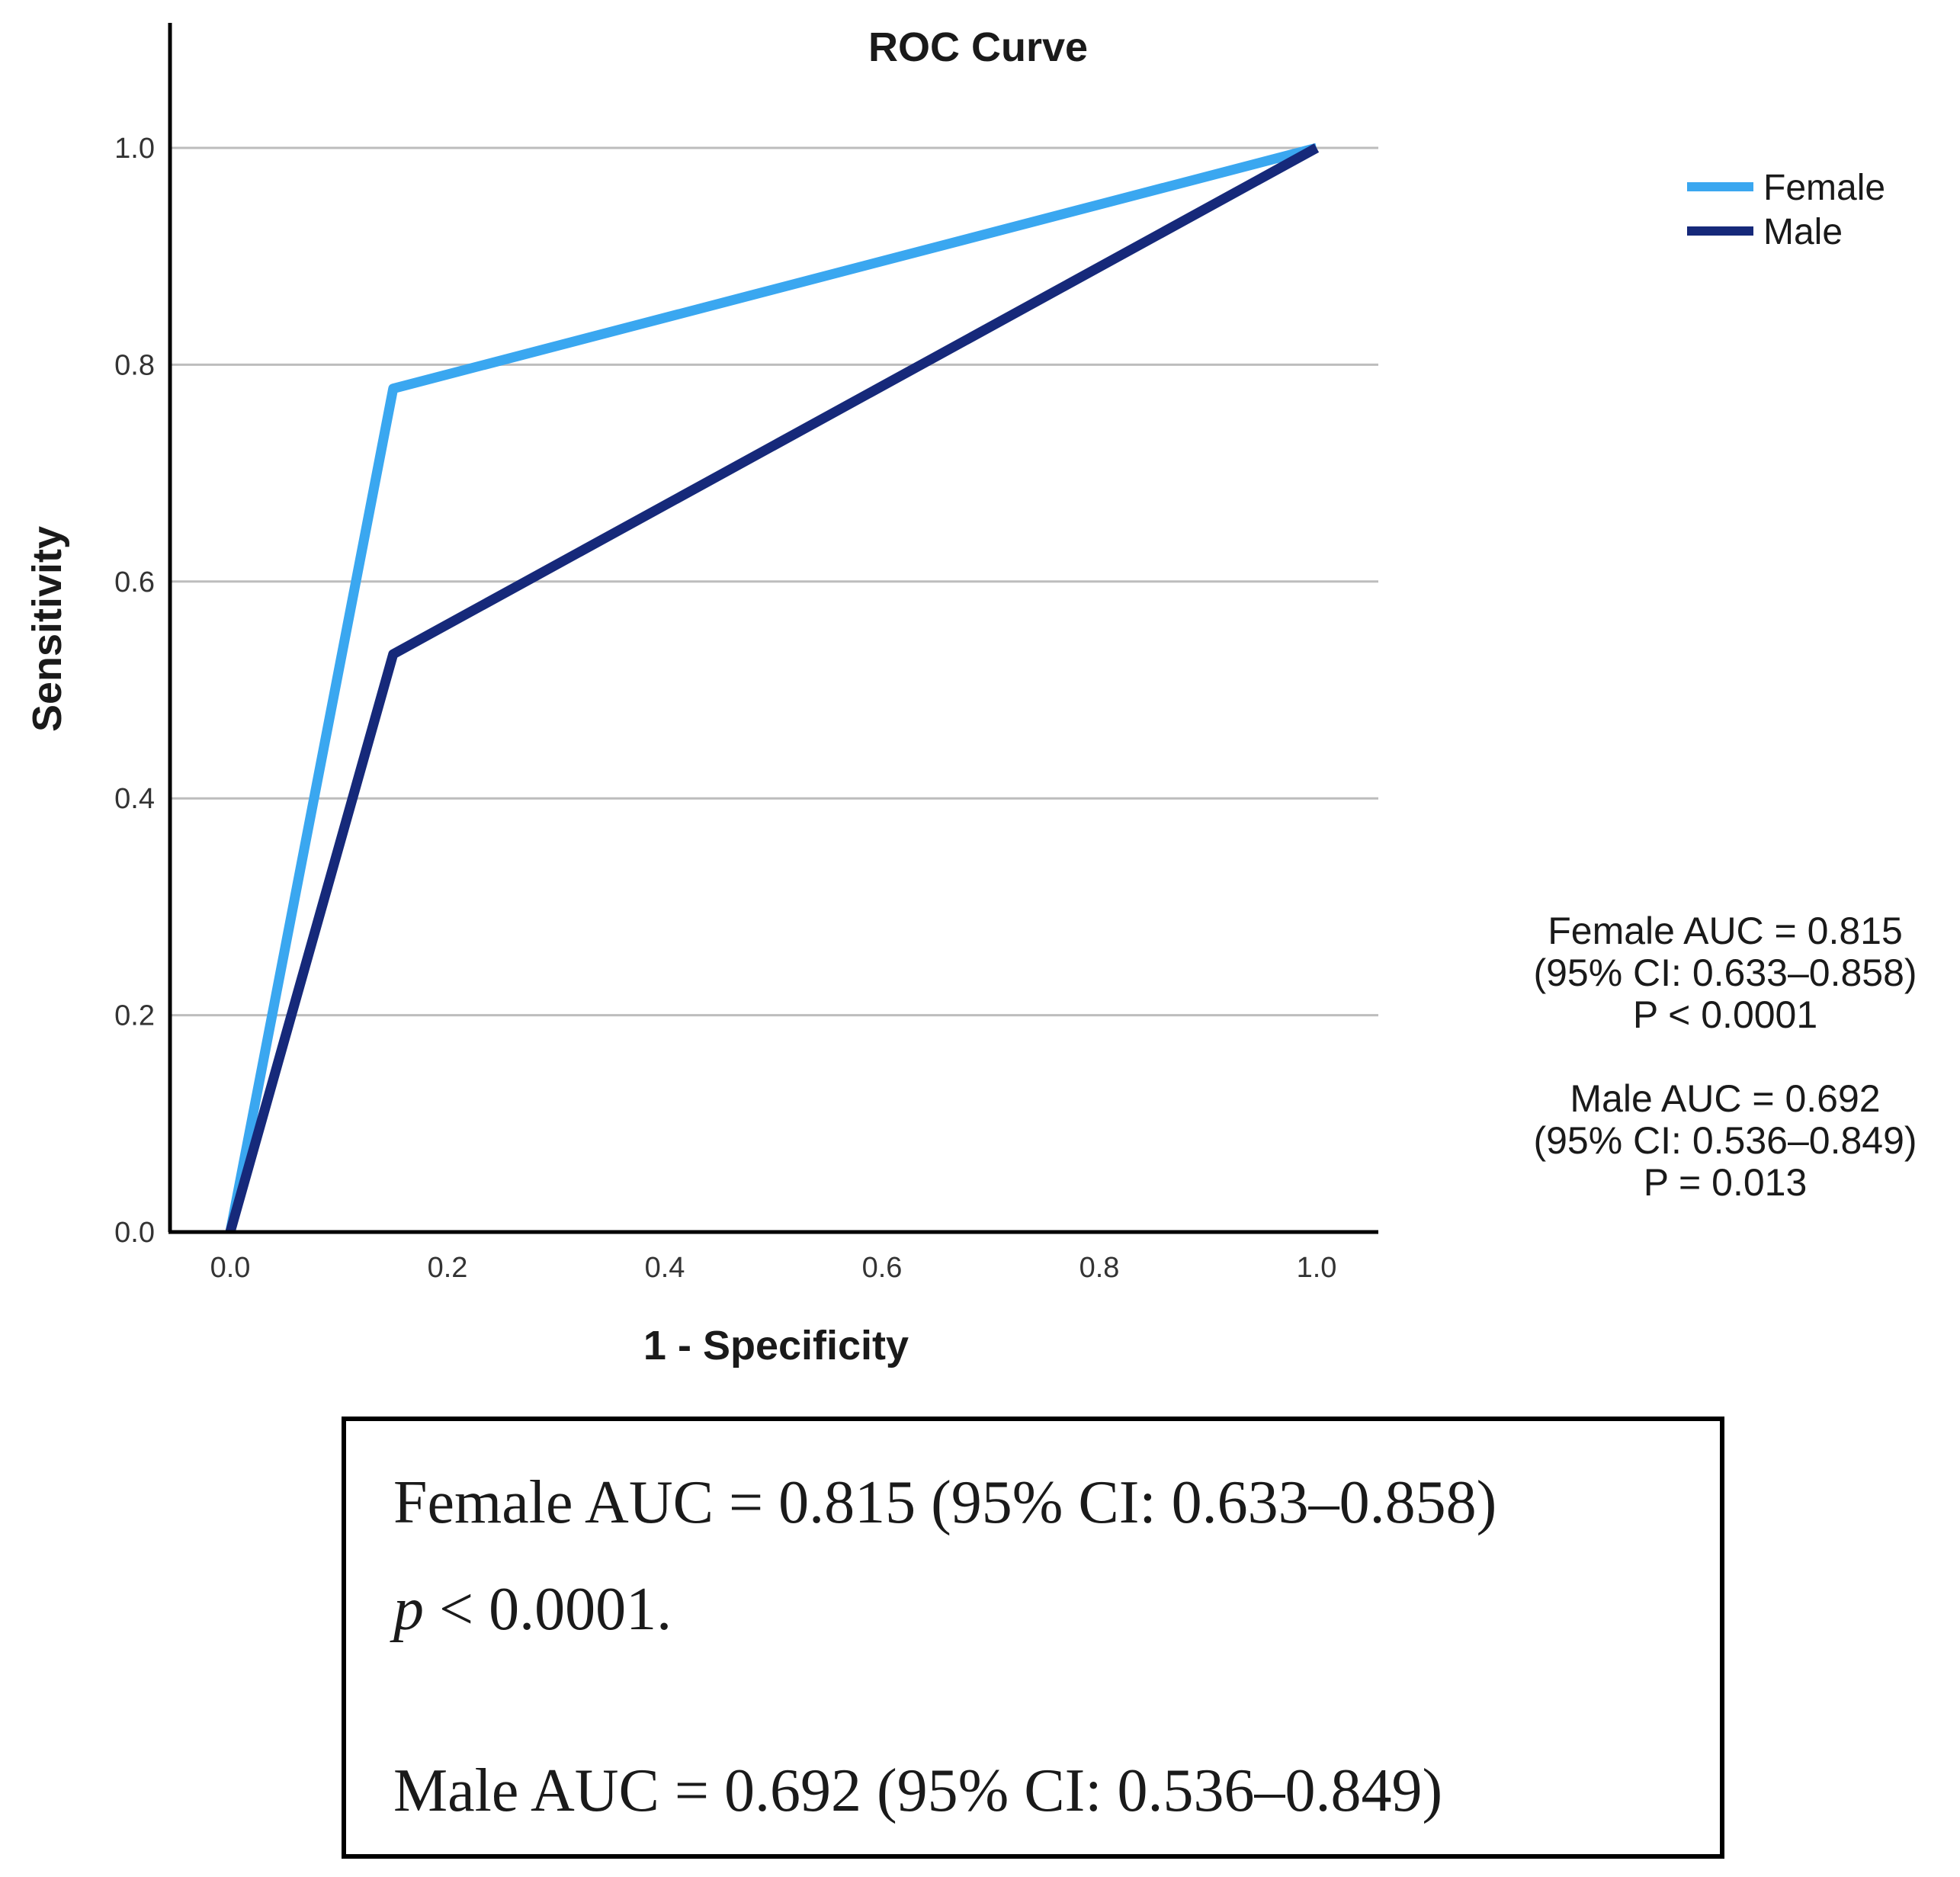 This screenshot has width=1960, height=1877. I want to click on annotation-female-auc: Female AUC = 0.815, so click(1725, 931).